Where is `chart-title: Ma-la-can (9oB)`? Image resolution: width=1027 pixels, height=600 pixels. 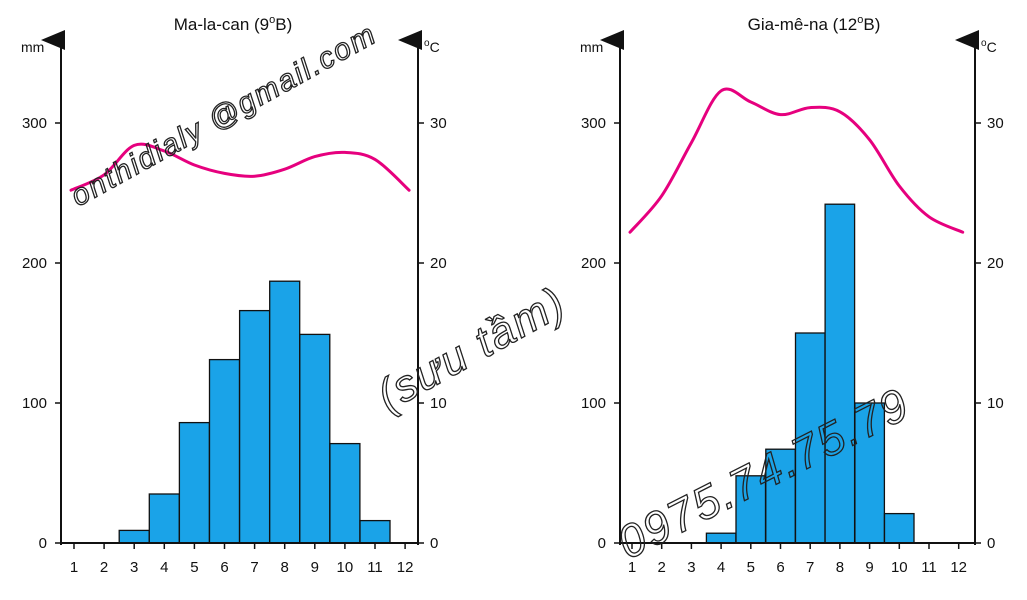
chart-title: Ma-la-can (9oB) is located at coordinates (233, 24).